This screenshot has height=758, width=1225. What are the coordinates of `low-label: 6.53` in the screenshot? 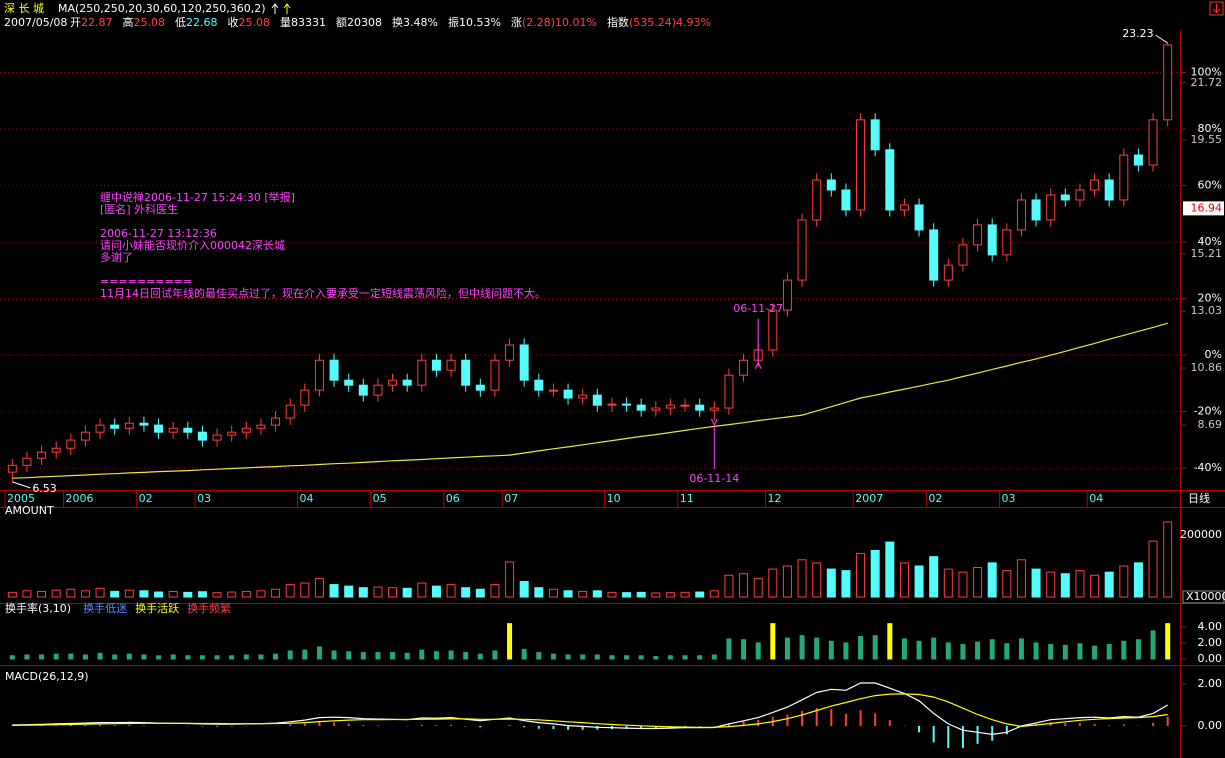 It's located at (44, 488).